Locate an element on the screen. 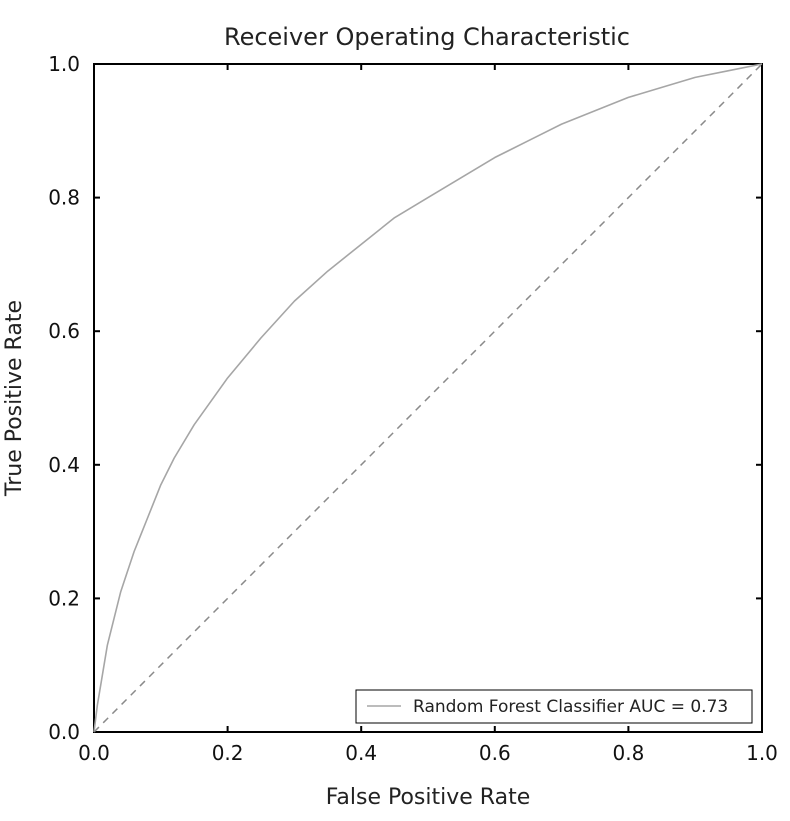  legend-box is located at coordinates (554, 706).